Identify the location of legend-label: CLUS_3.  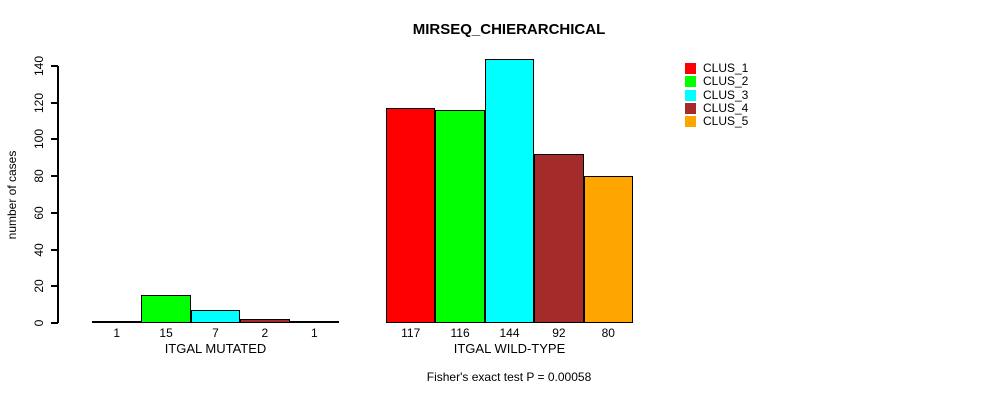
(726, 94).